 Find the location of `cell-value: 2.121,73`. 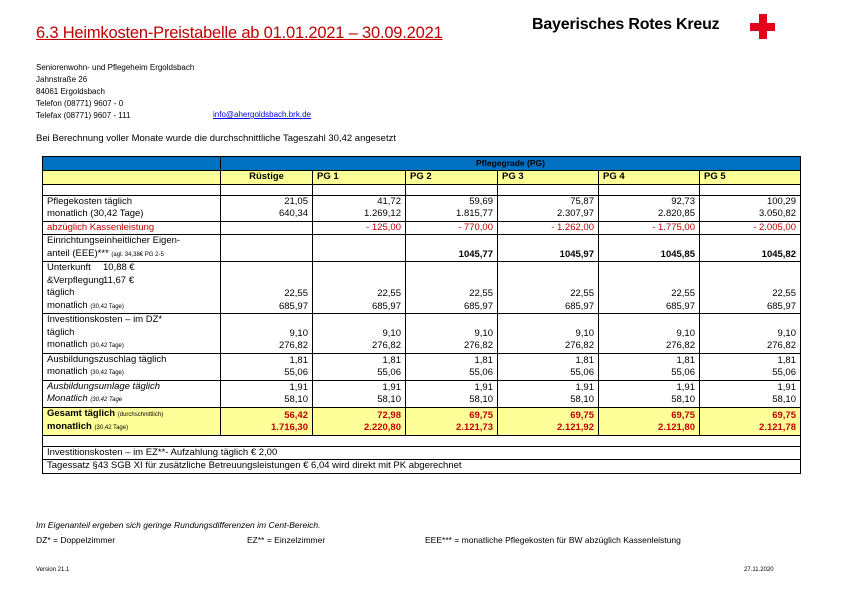

cell-value: 2.121,73 is located at coordinates (474, 427).